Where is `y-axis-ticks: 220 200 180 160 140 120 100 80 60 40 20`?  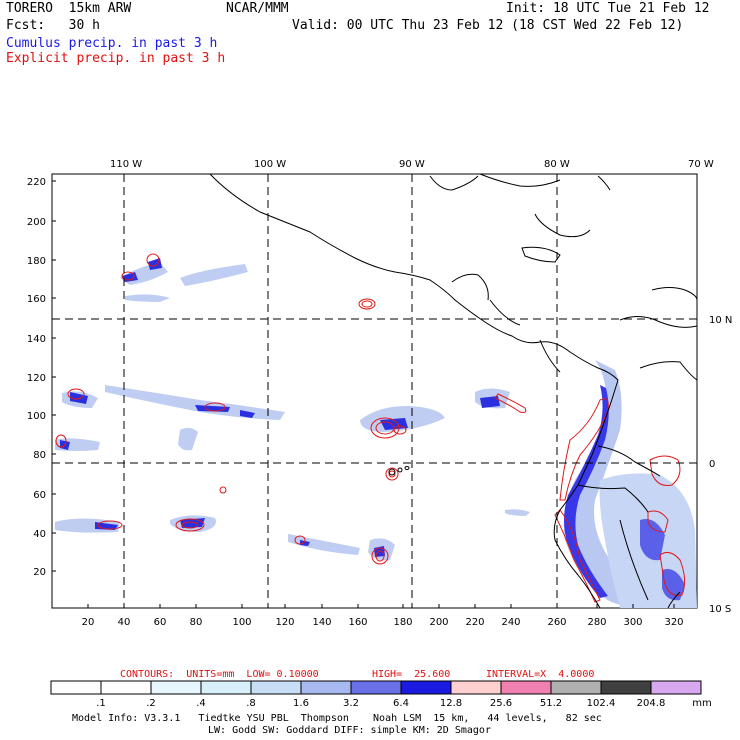
y-axis-ticks: 220 200 180 160 140 120 100 80 60 40 20 is located at coordinates (36, 377).